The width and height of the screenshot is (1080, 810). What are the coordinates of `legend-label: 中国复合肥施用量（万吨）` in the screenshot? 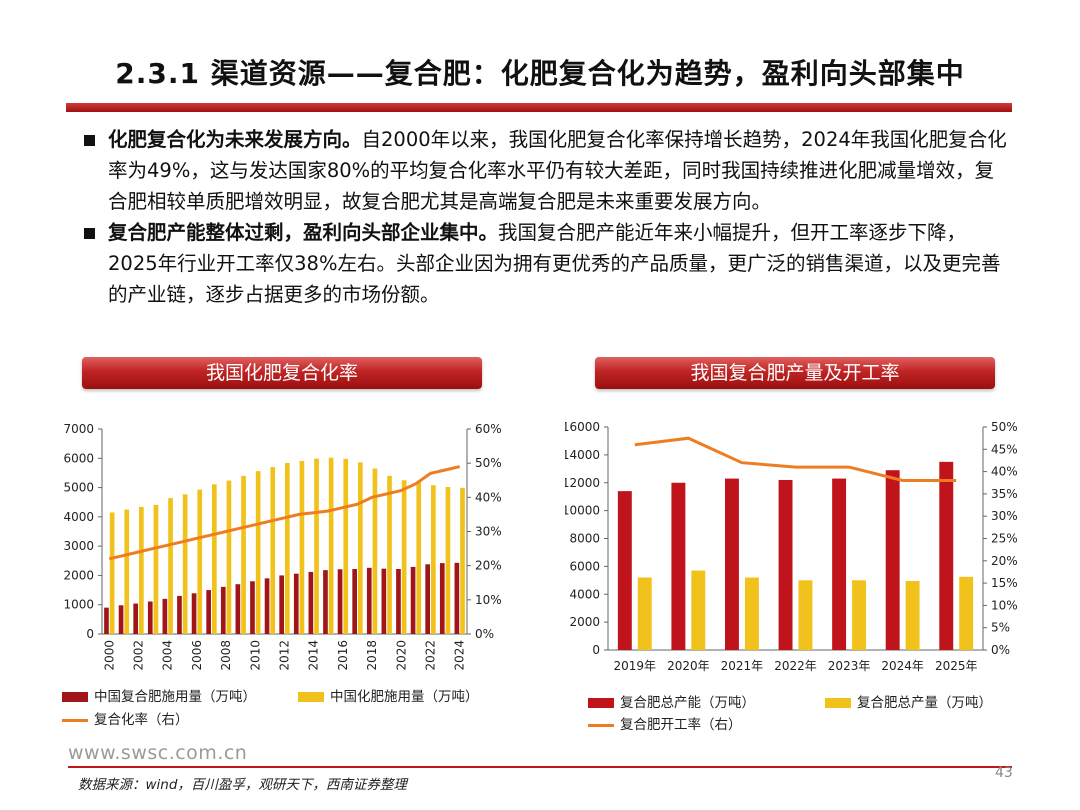 It's located at (175, 697).